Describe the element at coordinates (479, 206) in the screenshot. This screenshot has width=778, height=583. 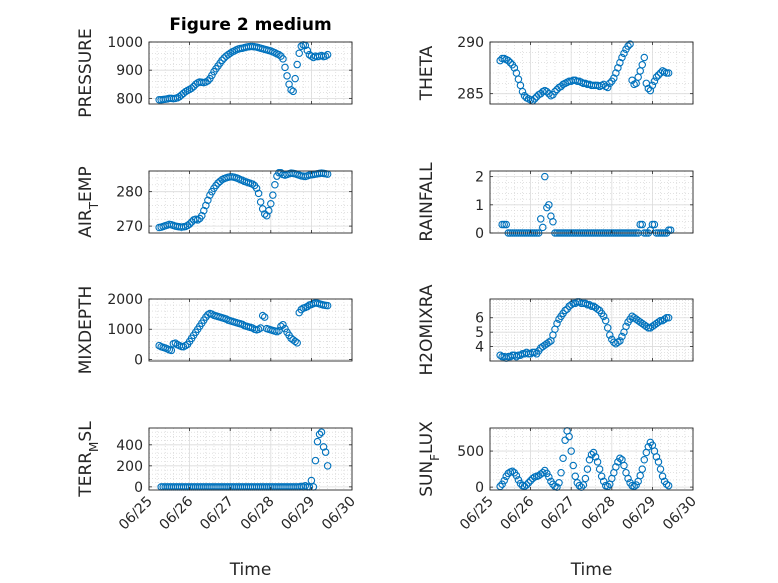
I see `y-tick-label: 1` at that location.